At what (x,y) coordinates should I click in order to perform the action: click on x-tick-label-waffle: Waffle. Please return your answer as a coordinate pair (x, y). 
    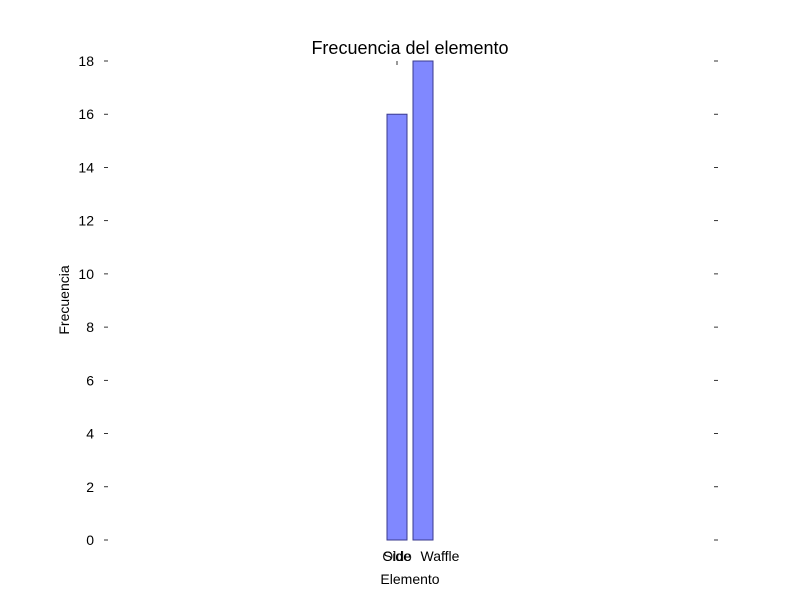
    Looking at the image, I should click on (440, 556).